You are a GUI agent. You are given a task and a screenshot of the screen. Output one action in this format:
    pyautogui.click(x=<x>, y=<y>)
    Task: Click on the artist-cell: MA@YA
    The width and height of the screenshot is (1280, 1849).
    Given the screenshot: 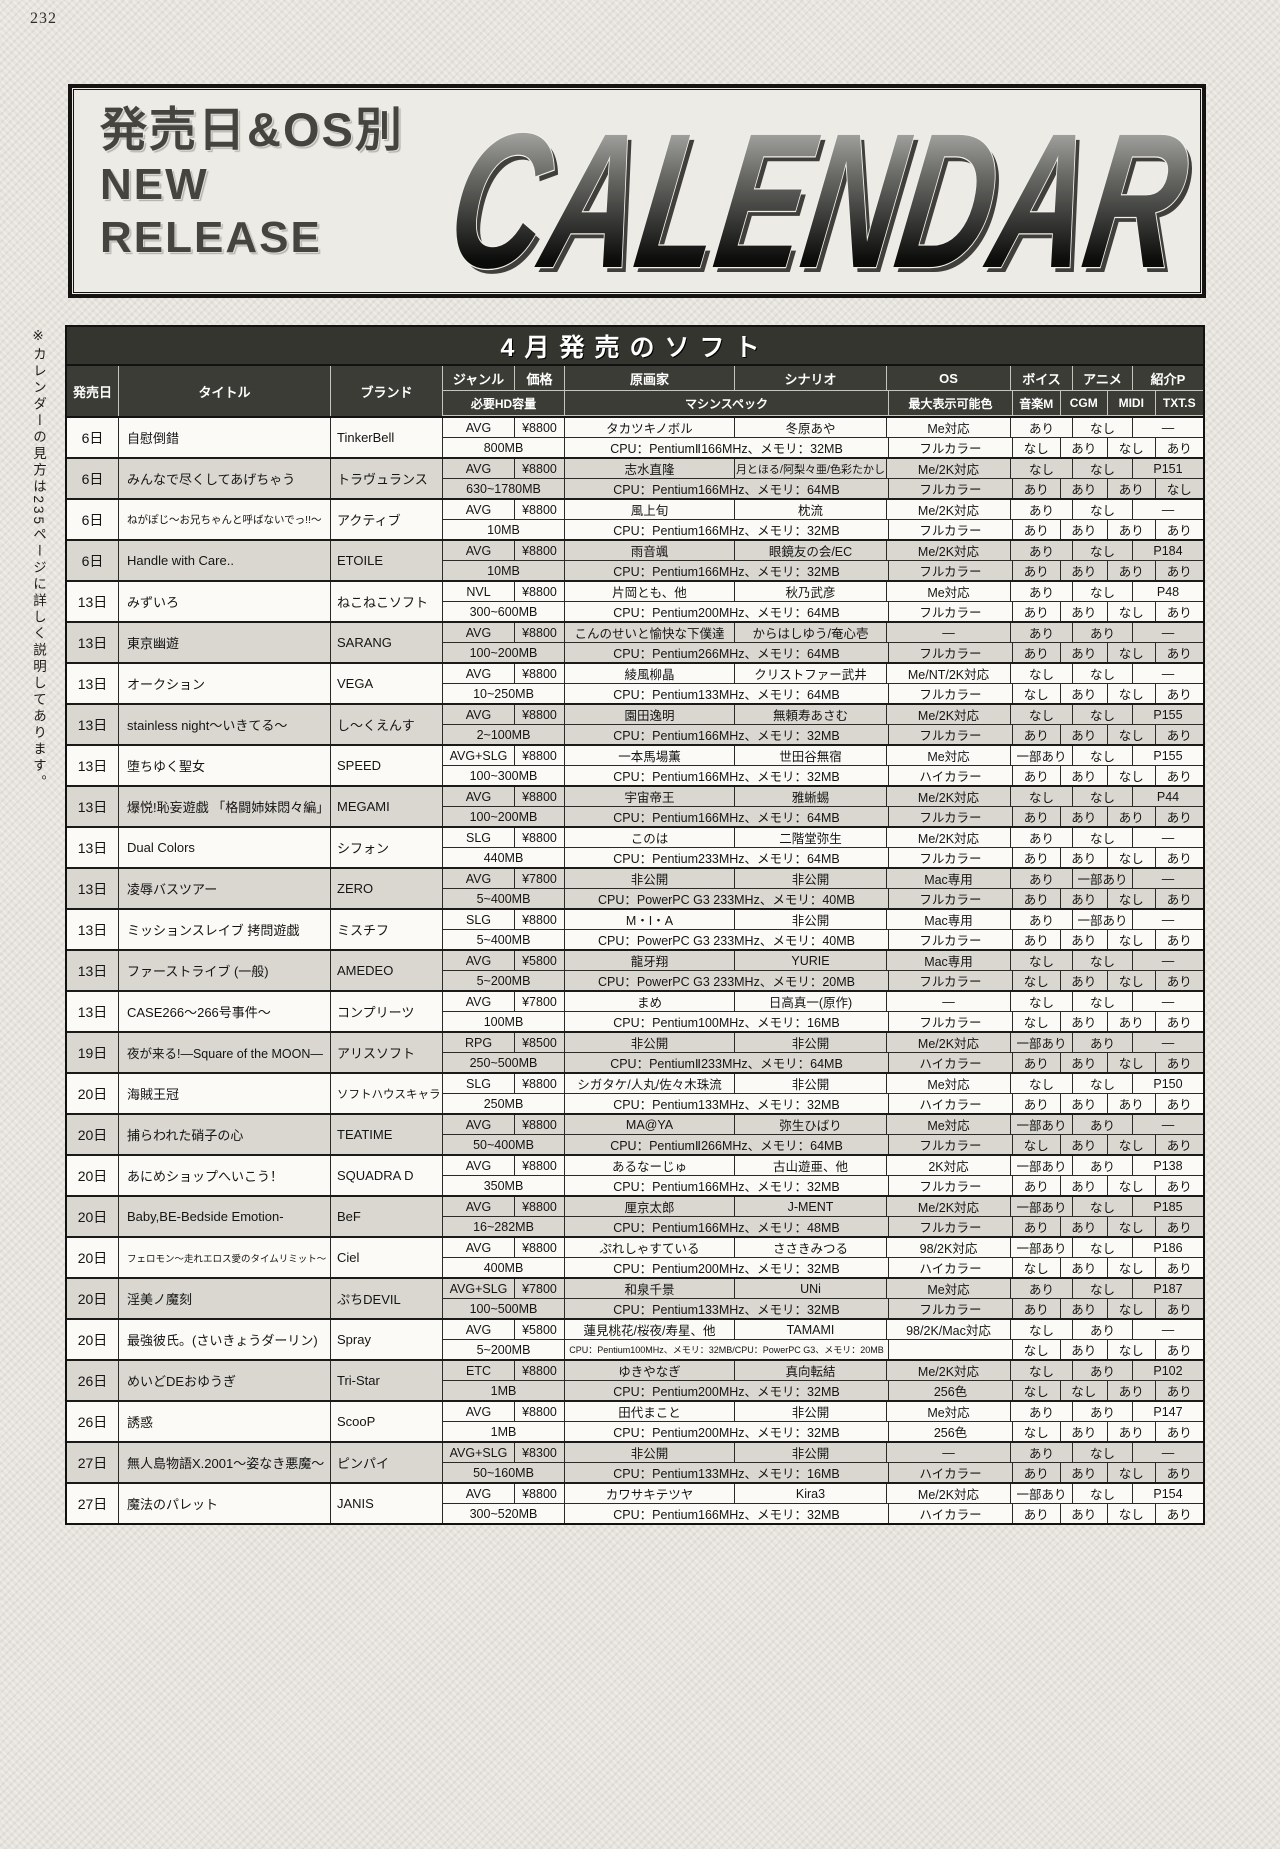 What is the action you would take?
    pyautogui.click(x=650, y=1124)
    